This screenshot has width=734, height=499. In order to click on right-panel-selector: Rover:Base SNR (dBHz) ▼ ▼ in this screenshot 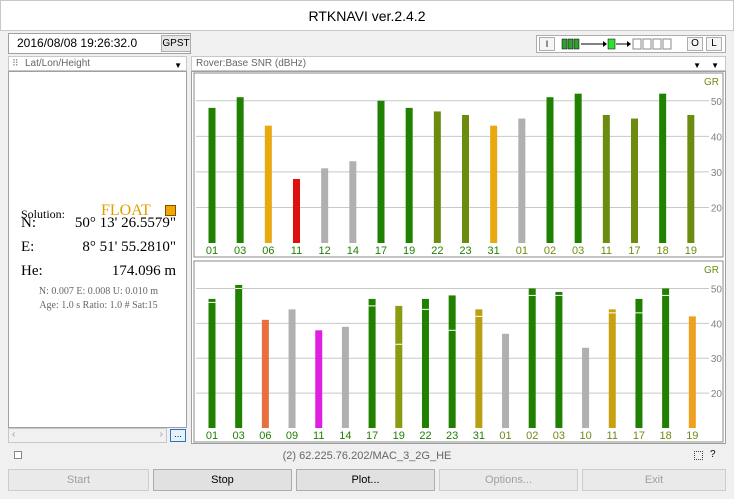, I will do `click(458, 63)`.